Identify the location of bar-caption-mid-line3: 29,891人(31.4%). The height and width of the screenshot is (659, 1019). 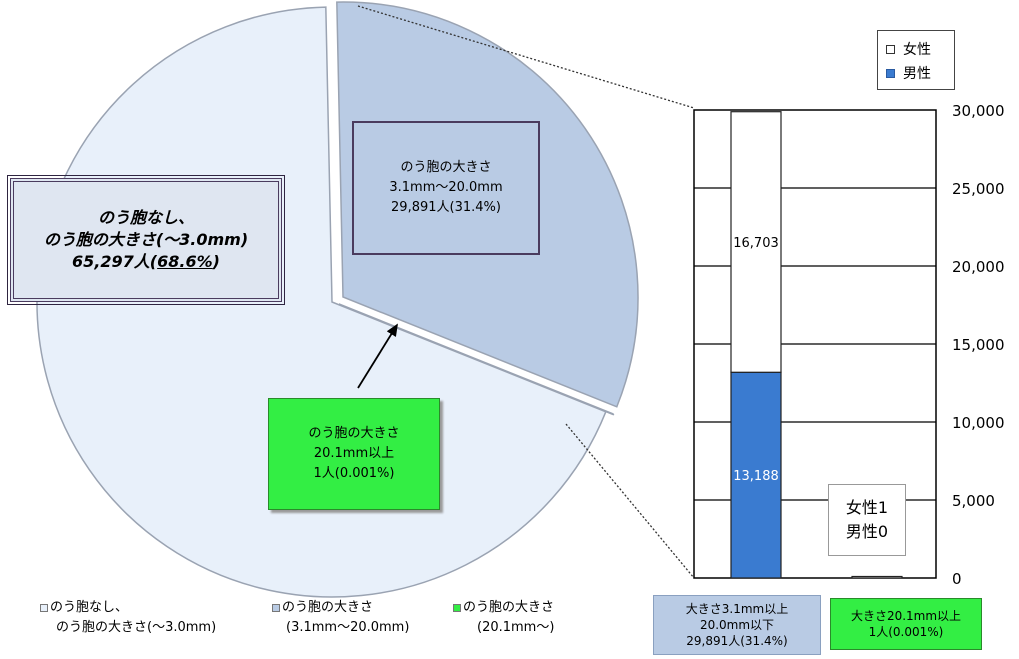
(737, 641).